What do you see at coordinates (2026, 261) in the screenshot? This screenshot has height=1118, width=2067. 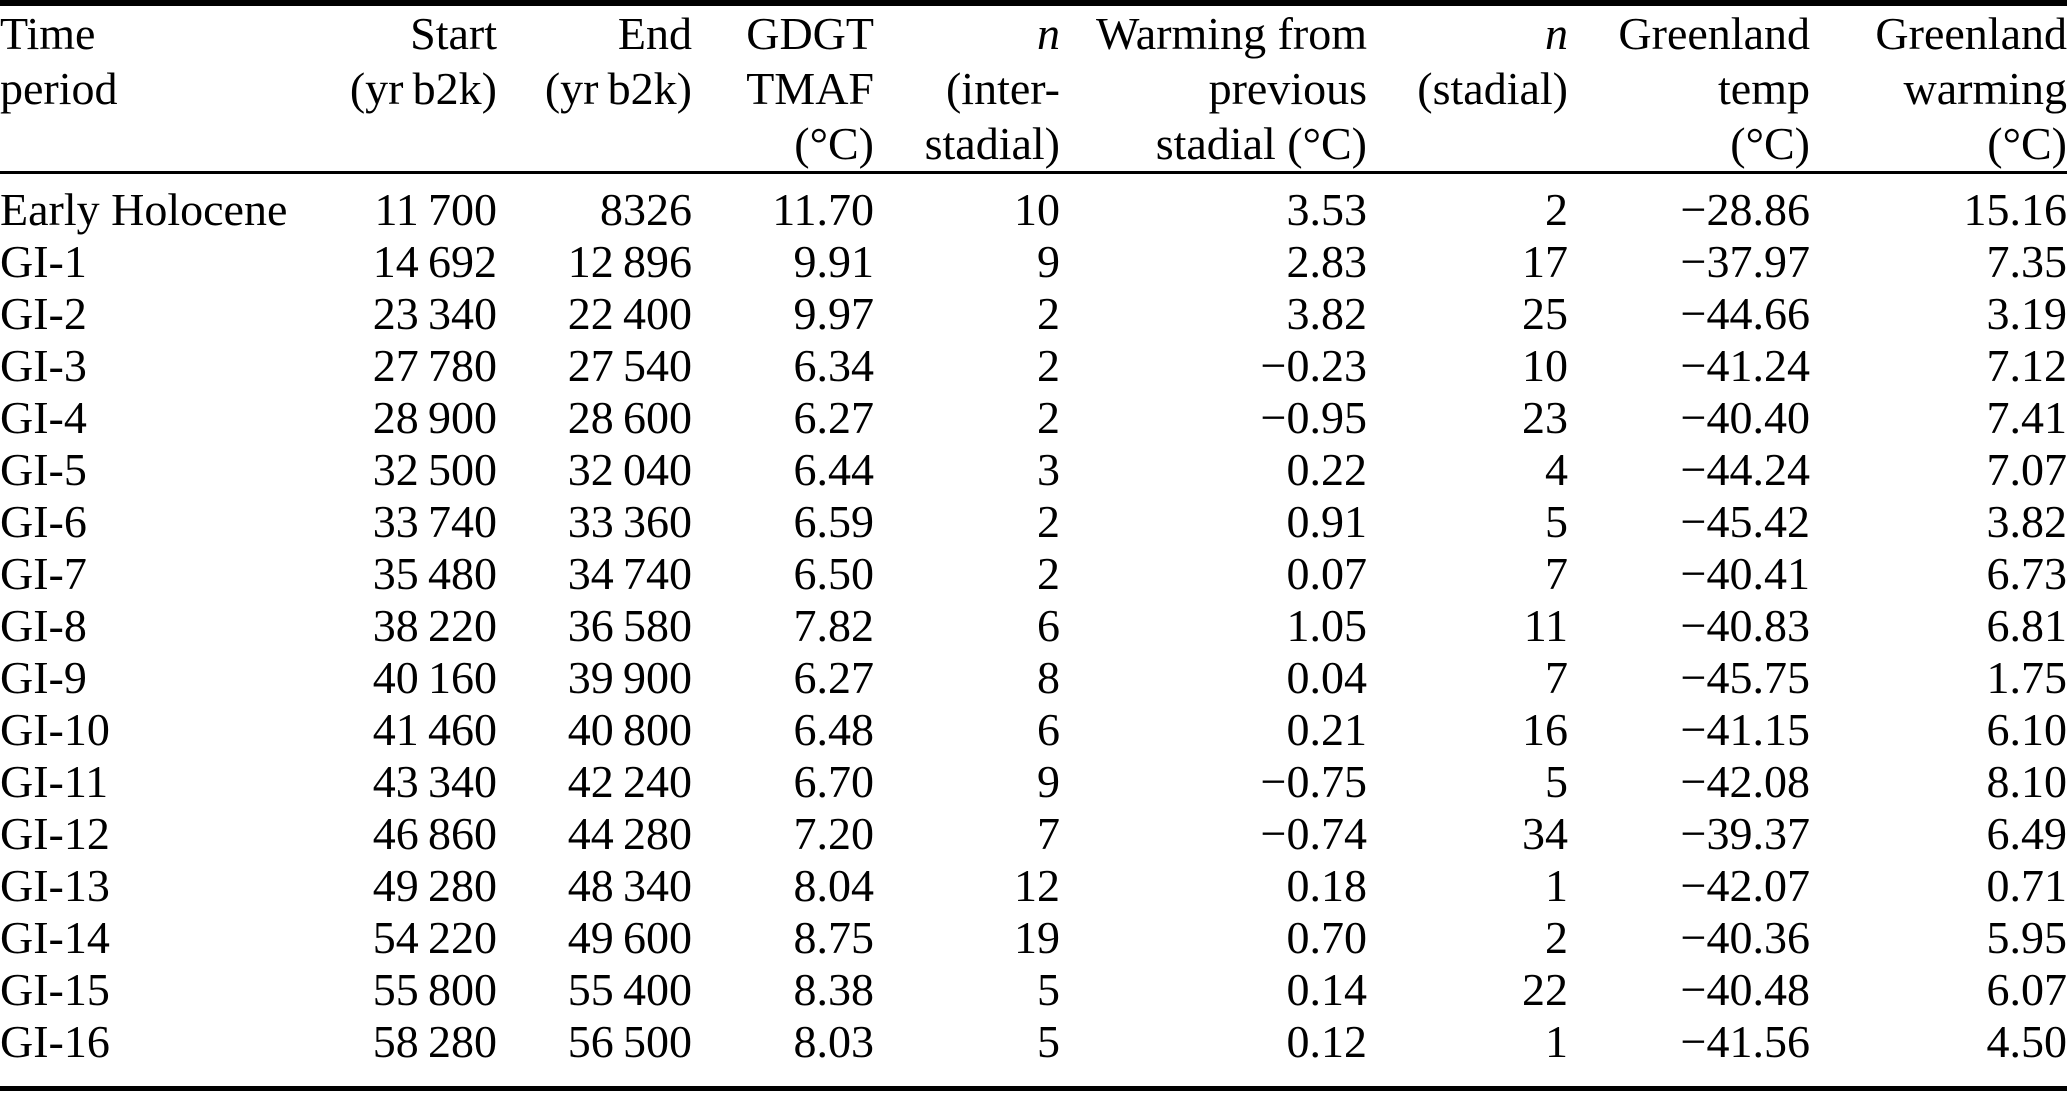 I see `cell-greenland-warming: 7.35` at bounding box center [2026, 261].